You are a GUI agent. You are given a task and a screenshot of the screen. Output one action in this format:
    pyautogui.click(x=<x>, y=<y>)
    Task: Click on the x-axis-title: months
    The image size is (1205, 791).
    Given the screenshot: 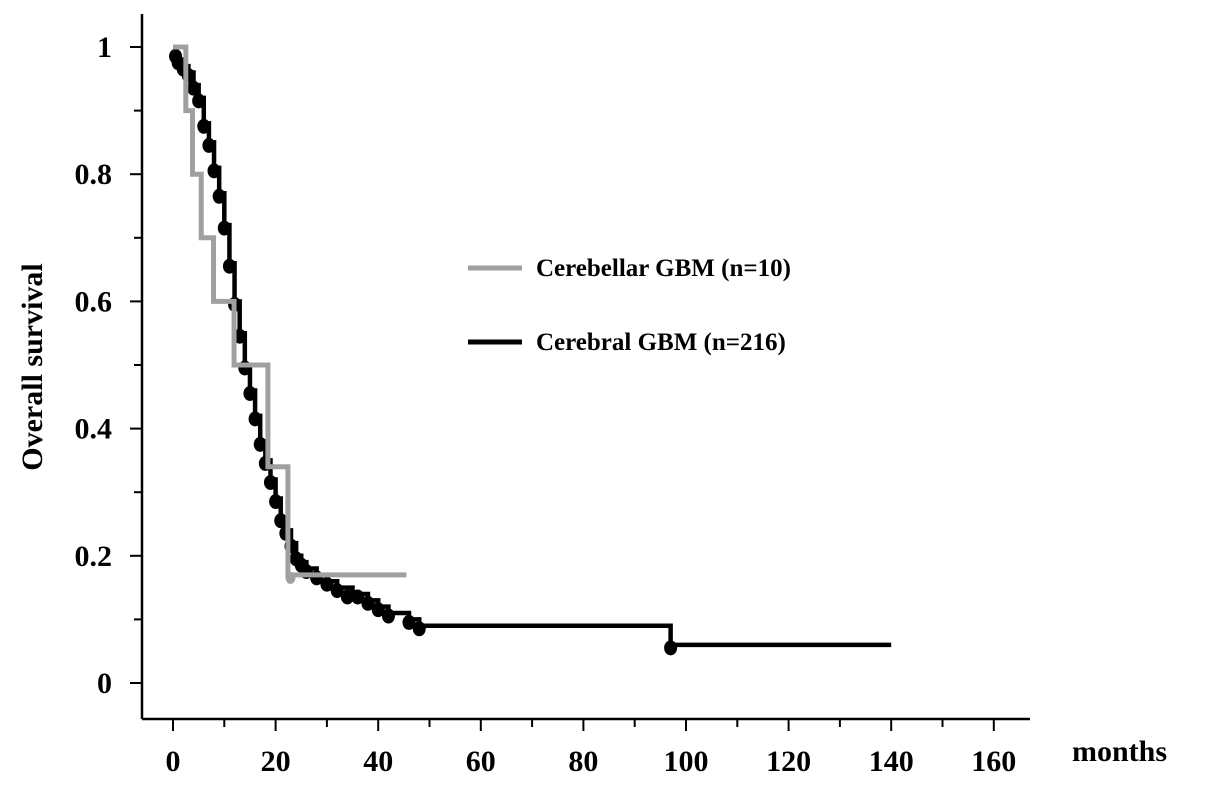 What is the action you would take?
    pyautogui.click(x=1119, y=751)
    